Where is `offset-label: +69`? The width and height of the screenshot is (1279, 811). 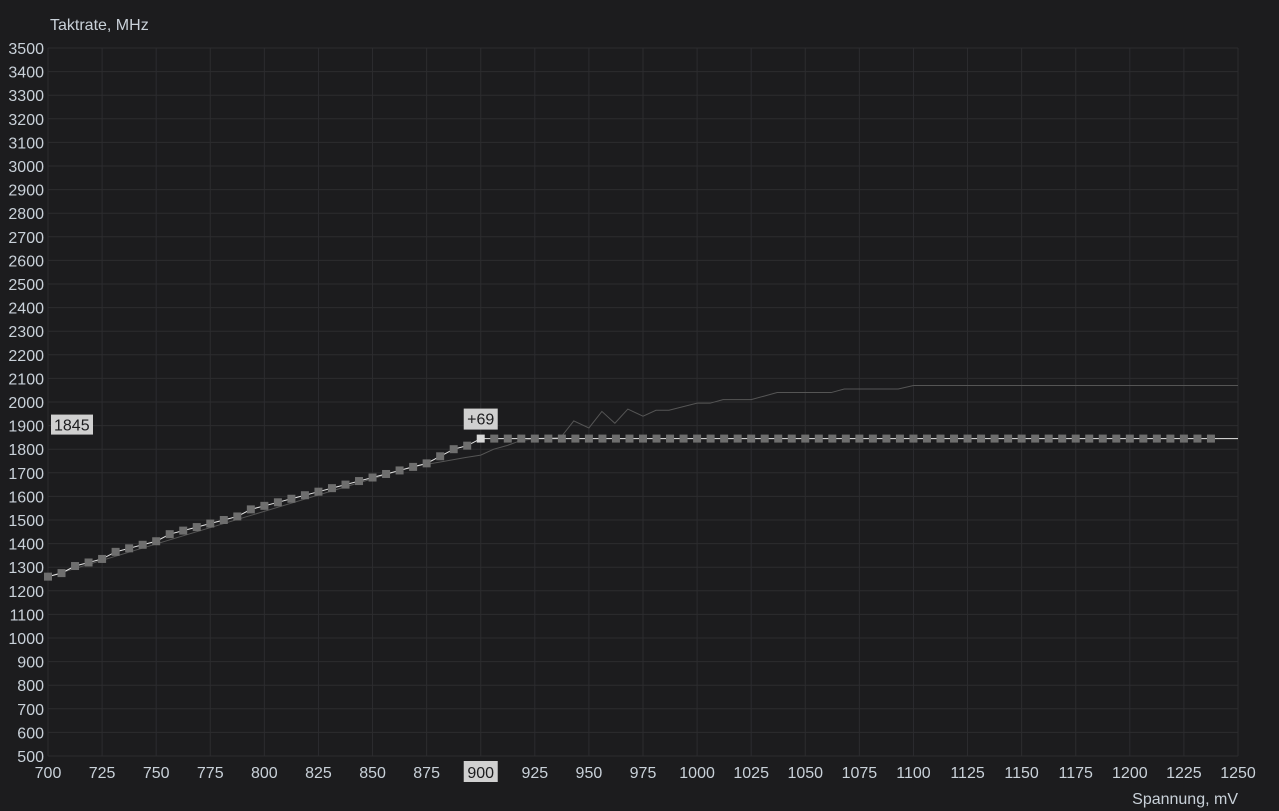
offset-label: +69 is located at coordinates (480, 420).